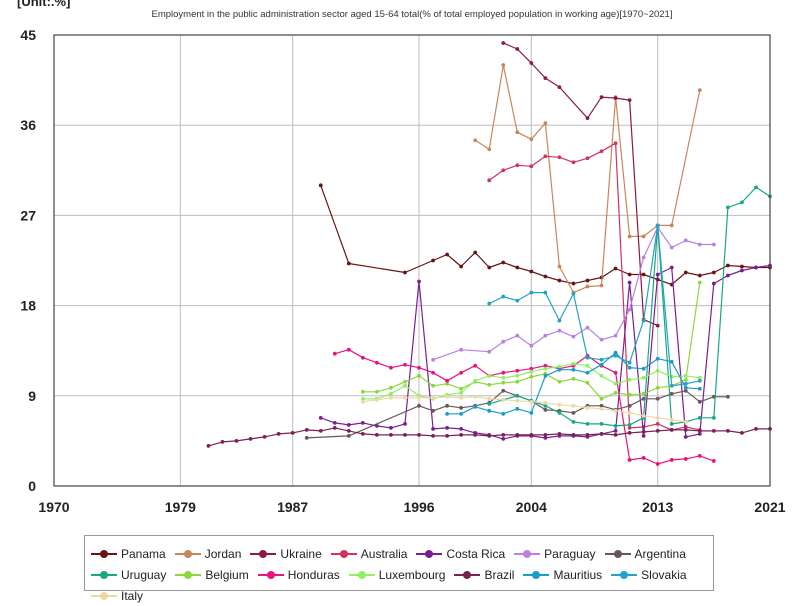 The image size is (800, 606). Describe the element at coordinates (531, 507) in the screenshot. I see `x-tick-label: 2004` at that location.